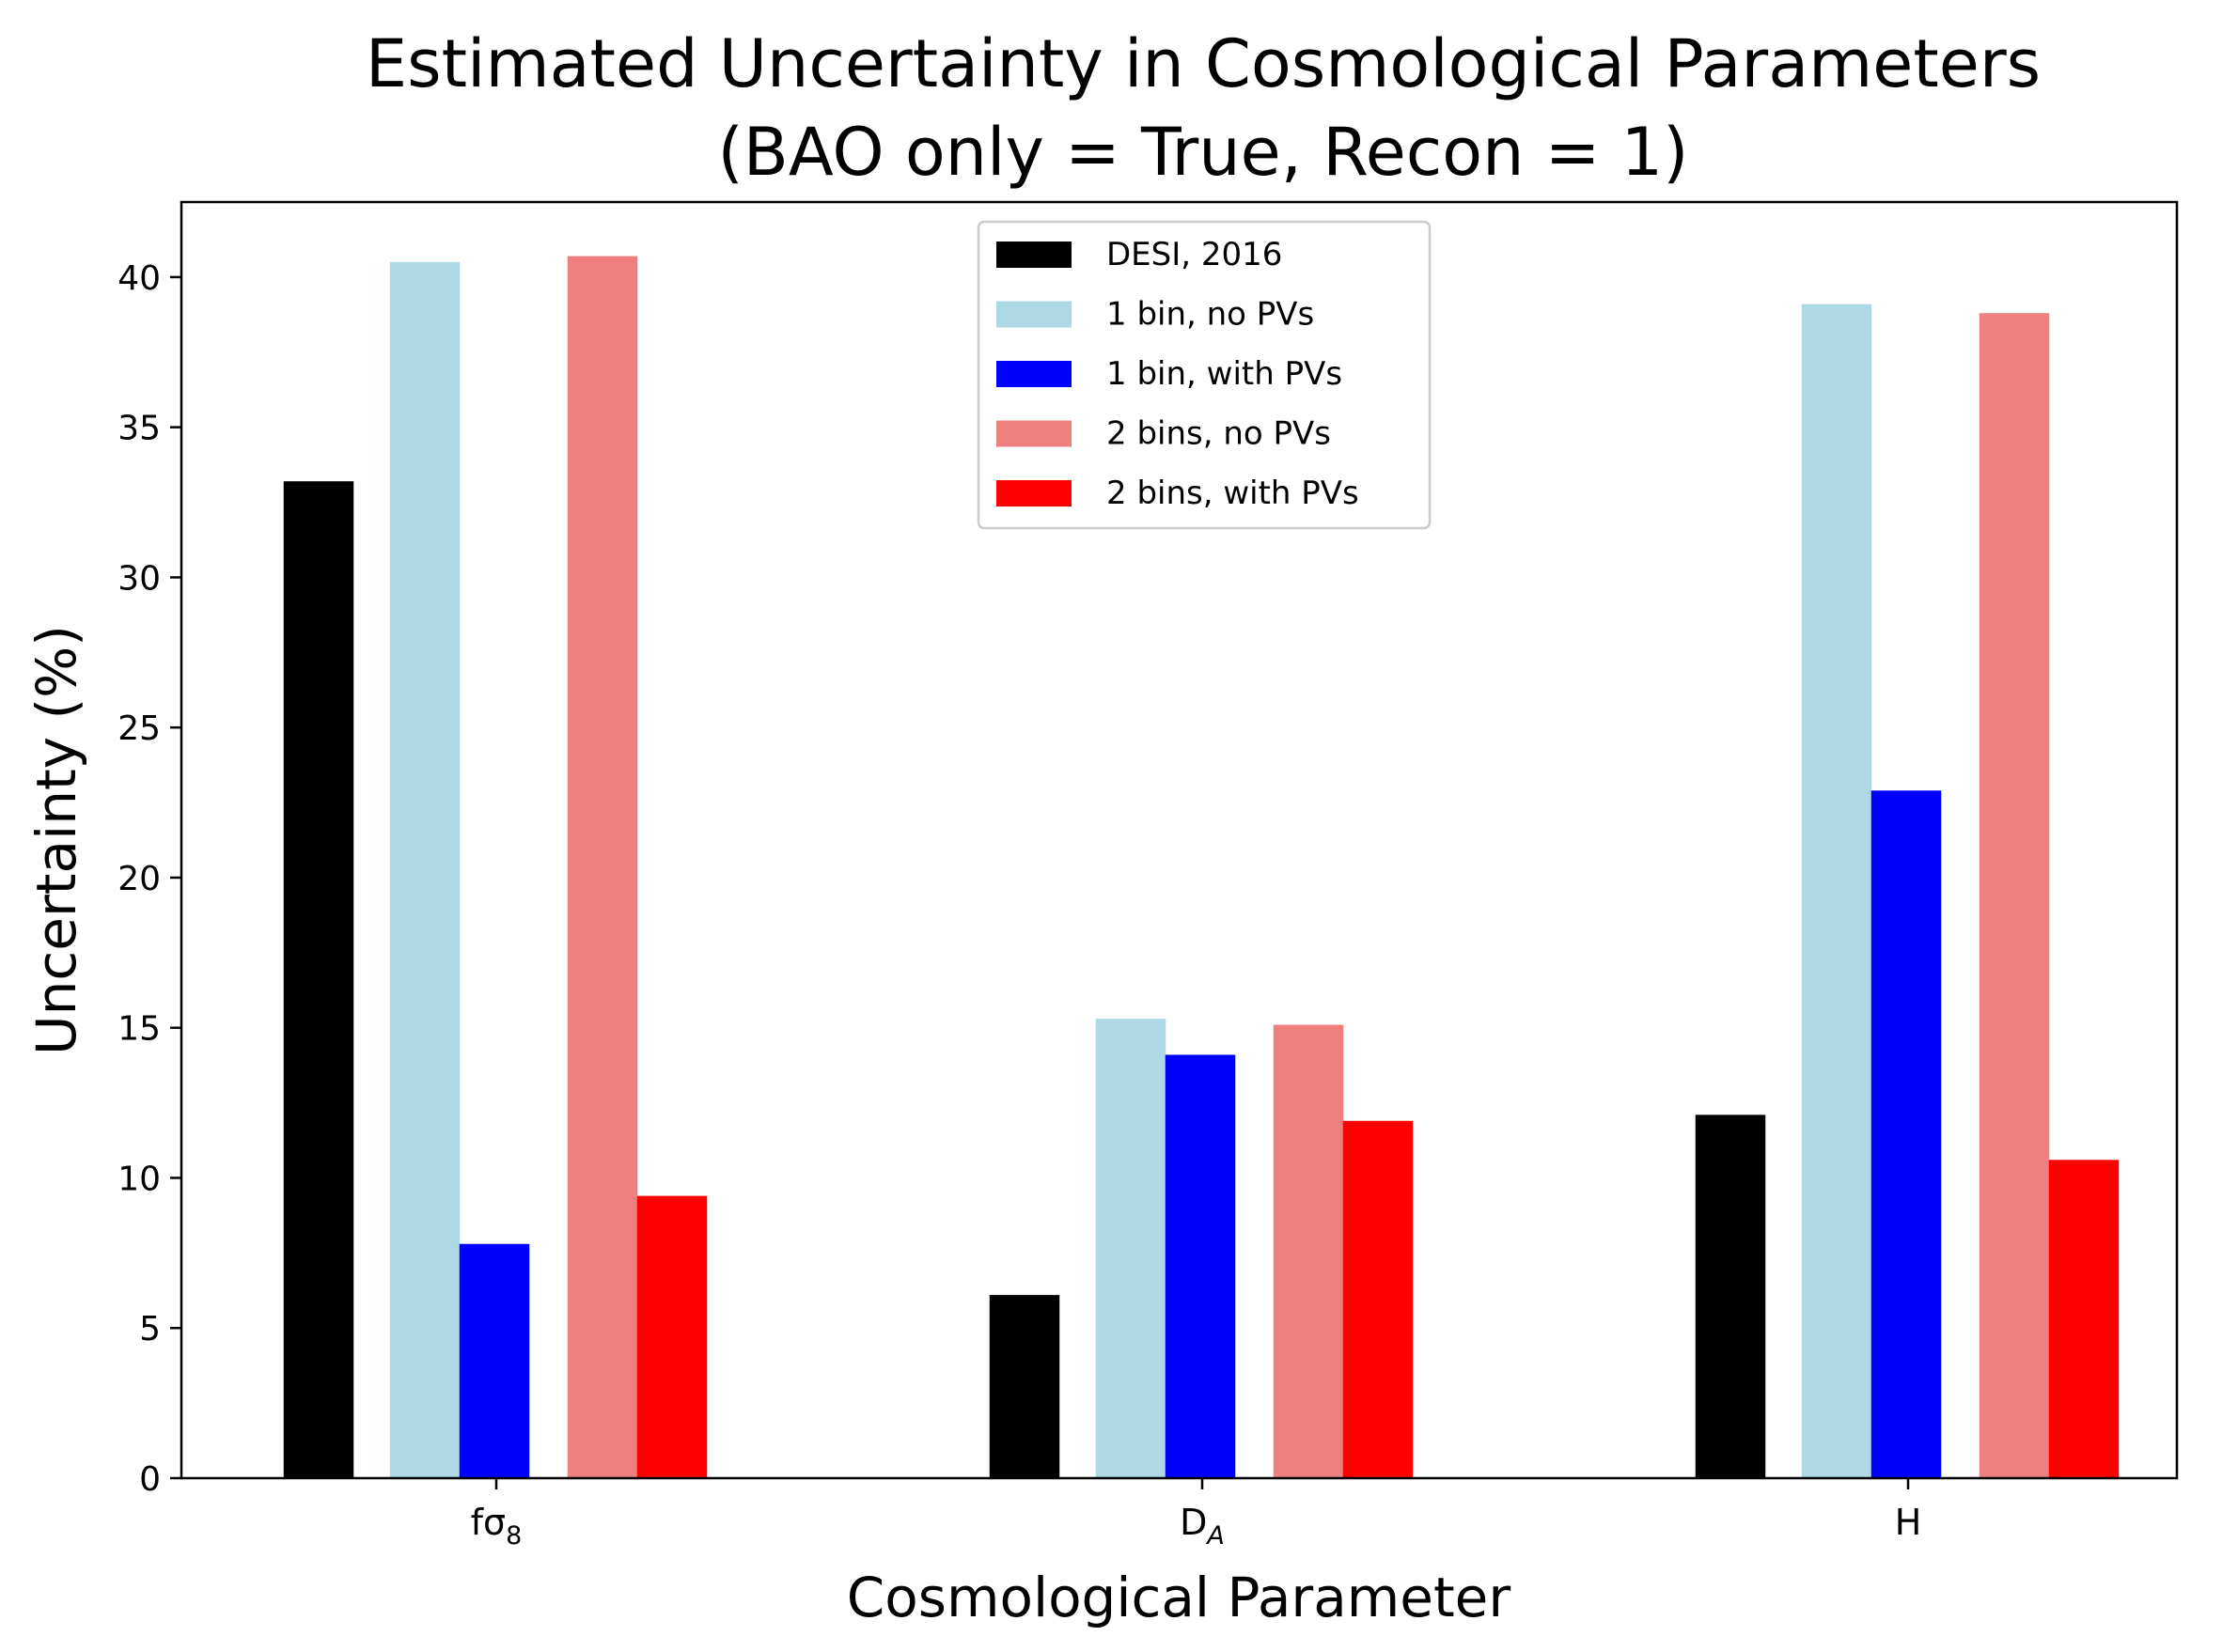 Image resolution: width=2238 pixels, height=1652 pixels. What do you see at coordinates (1193, 1522) in the screenshot?
I see `x-tick-label-base: D` at bounding box center [1193, 1522].